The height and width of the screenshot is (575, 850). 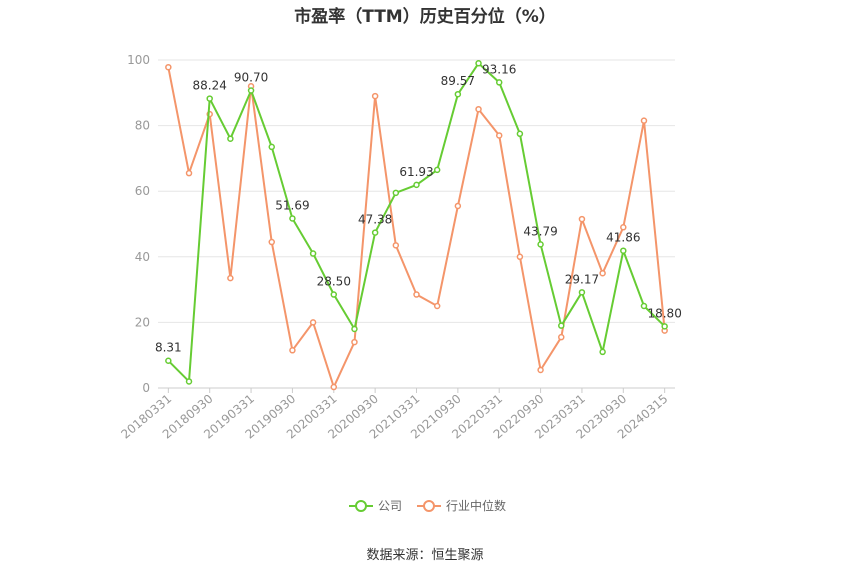 I want to click on data-label: 18.80, so click(x=664, y=313).